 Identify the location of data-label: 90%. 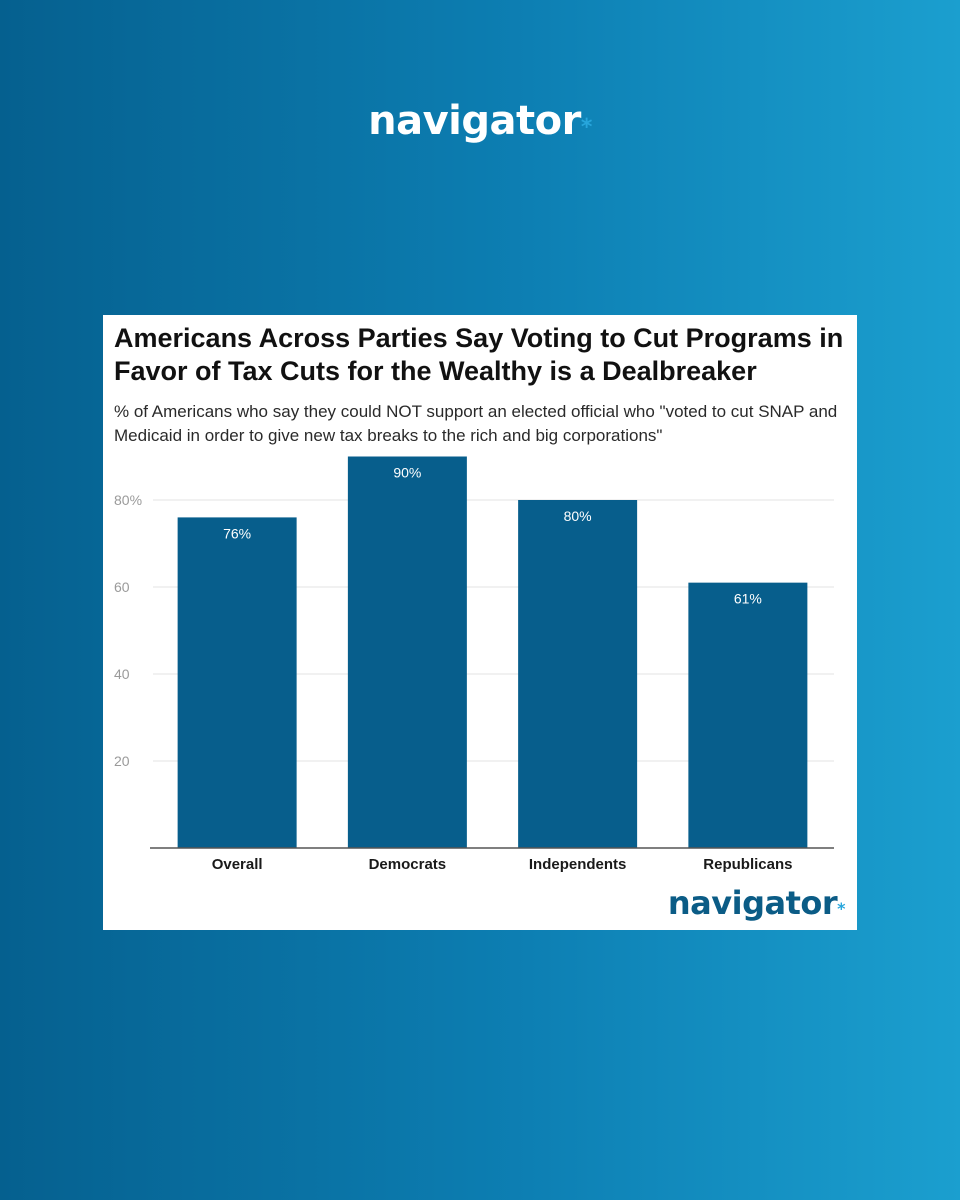
(407, 473).